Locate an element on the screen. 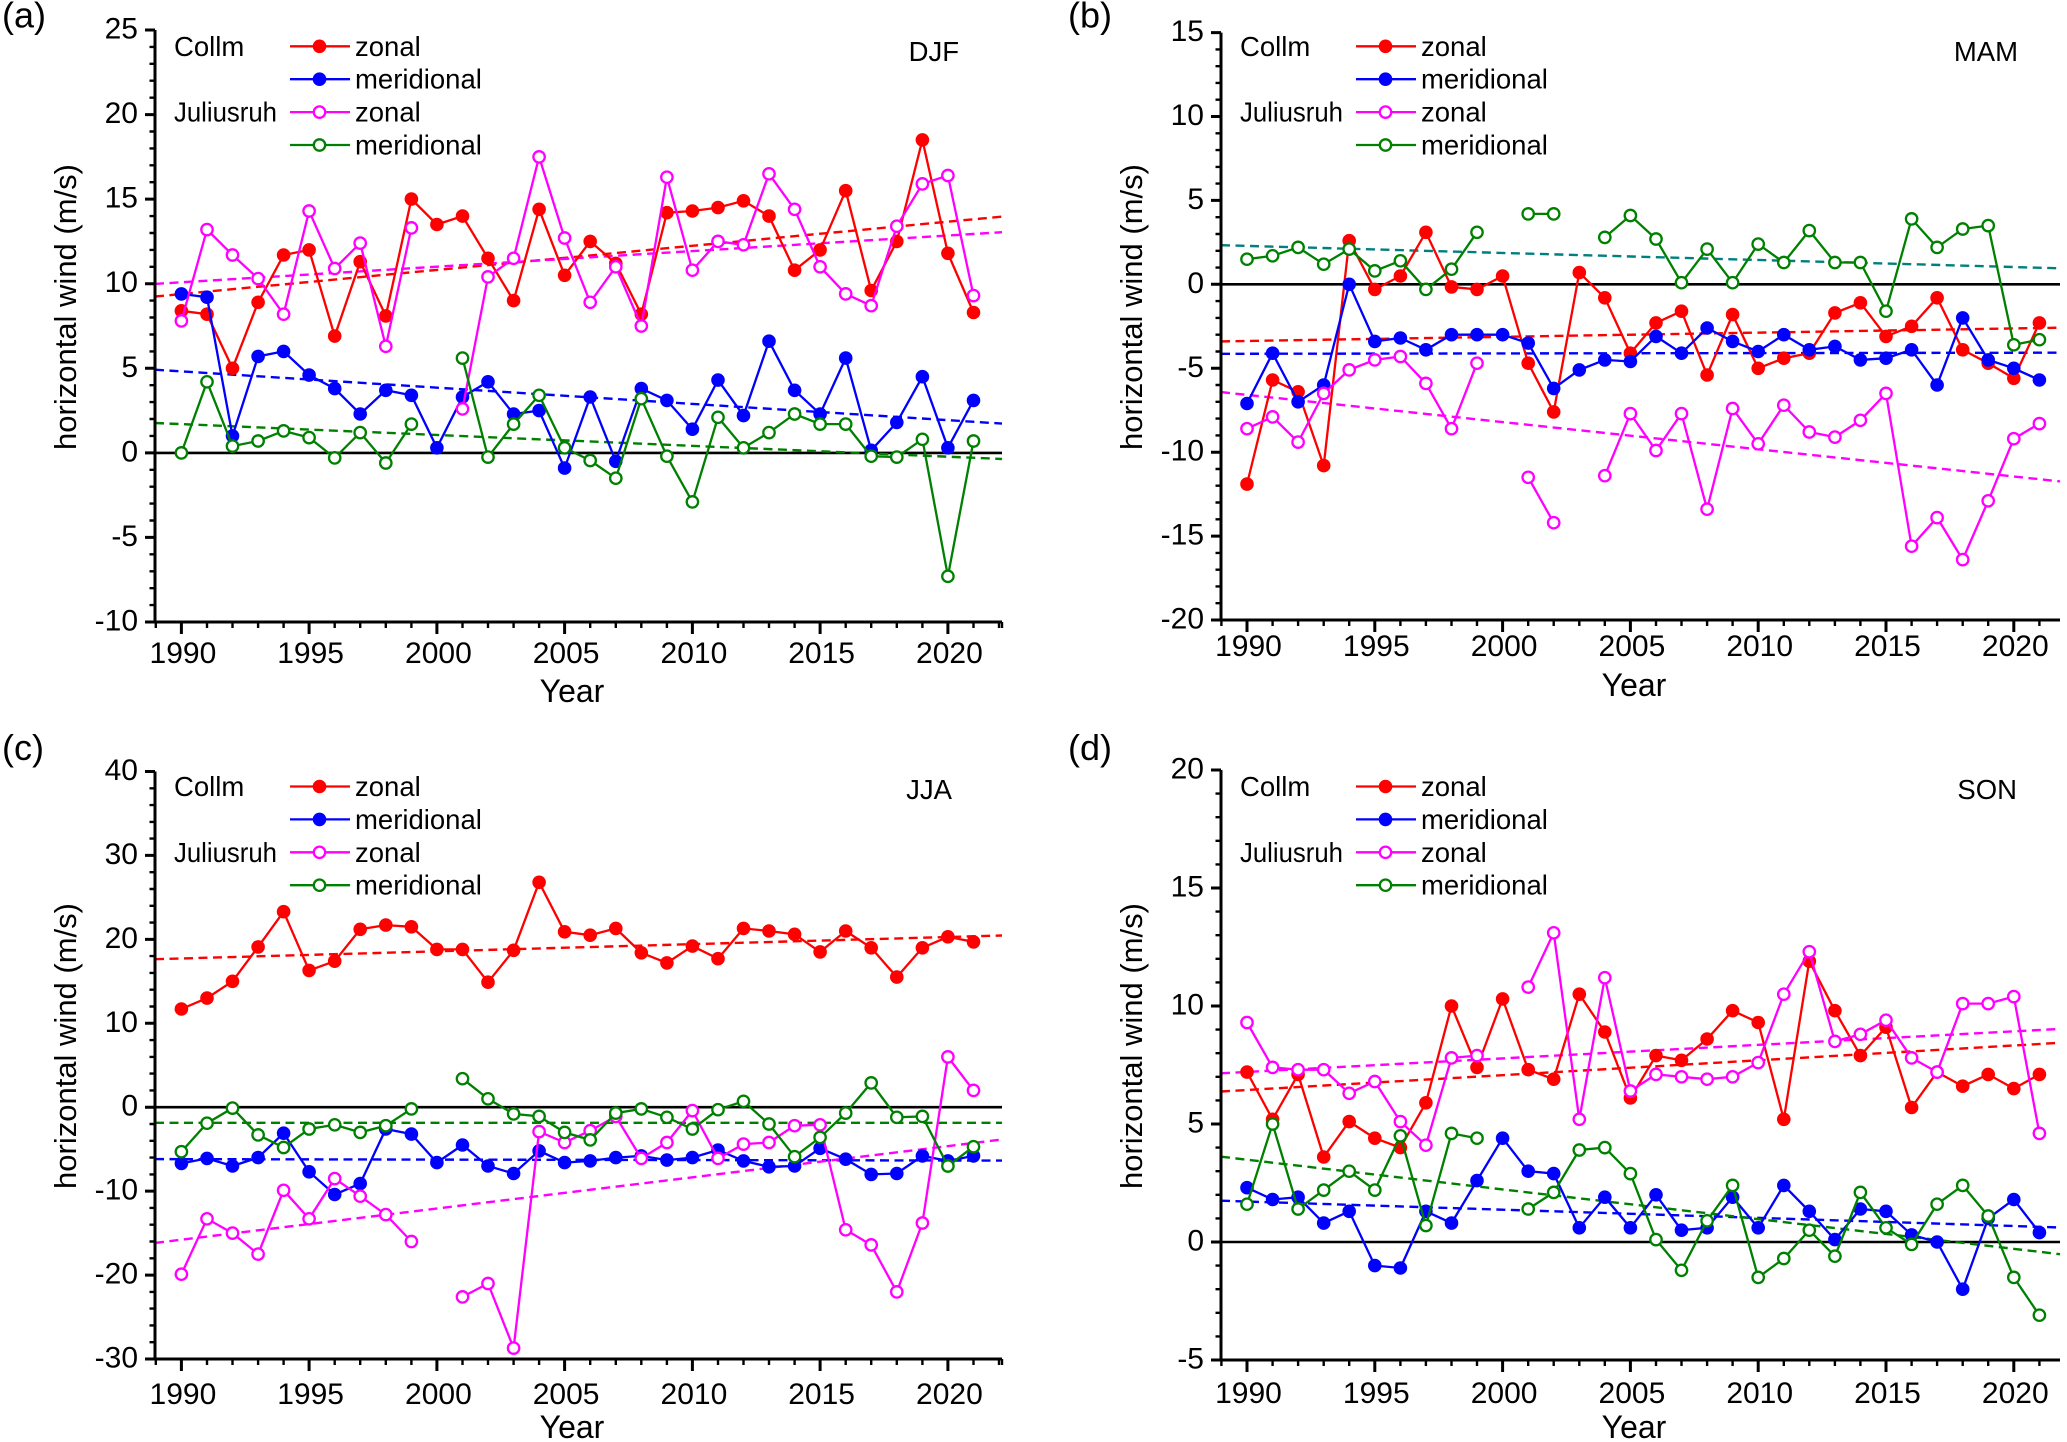  svg-text: 30 is located at coordinates (121, 854).